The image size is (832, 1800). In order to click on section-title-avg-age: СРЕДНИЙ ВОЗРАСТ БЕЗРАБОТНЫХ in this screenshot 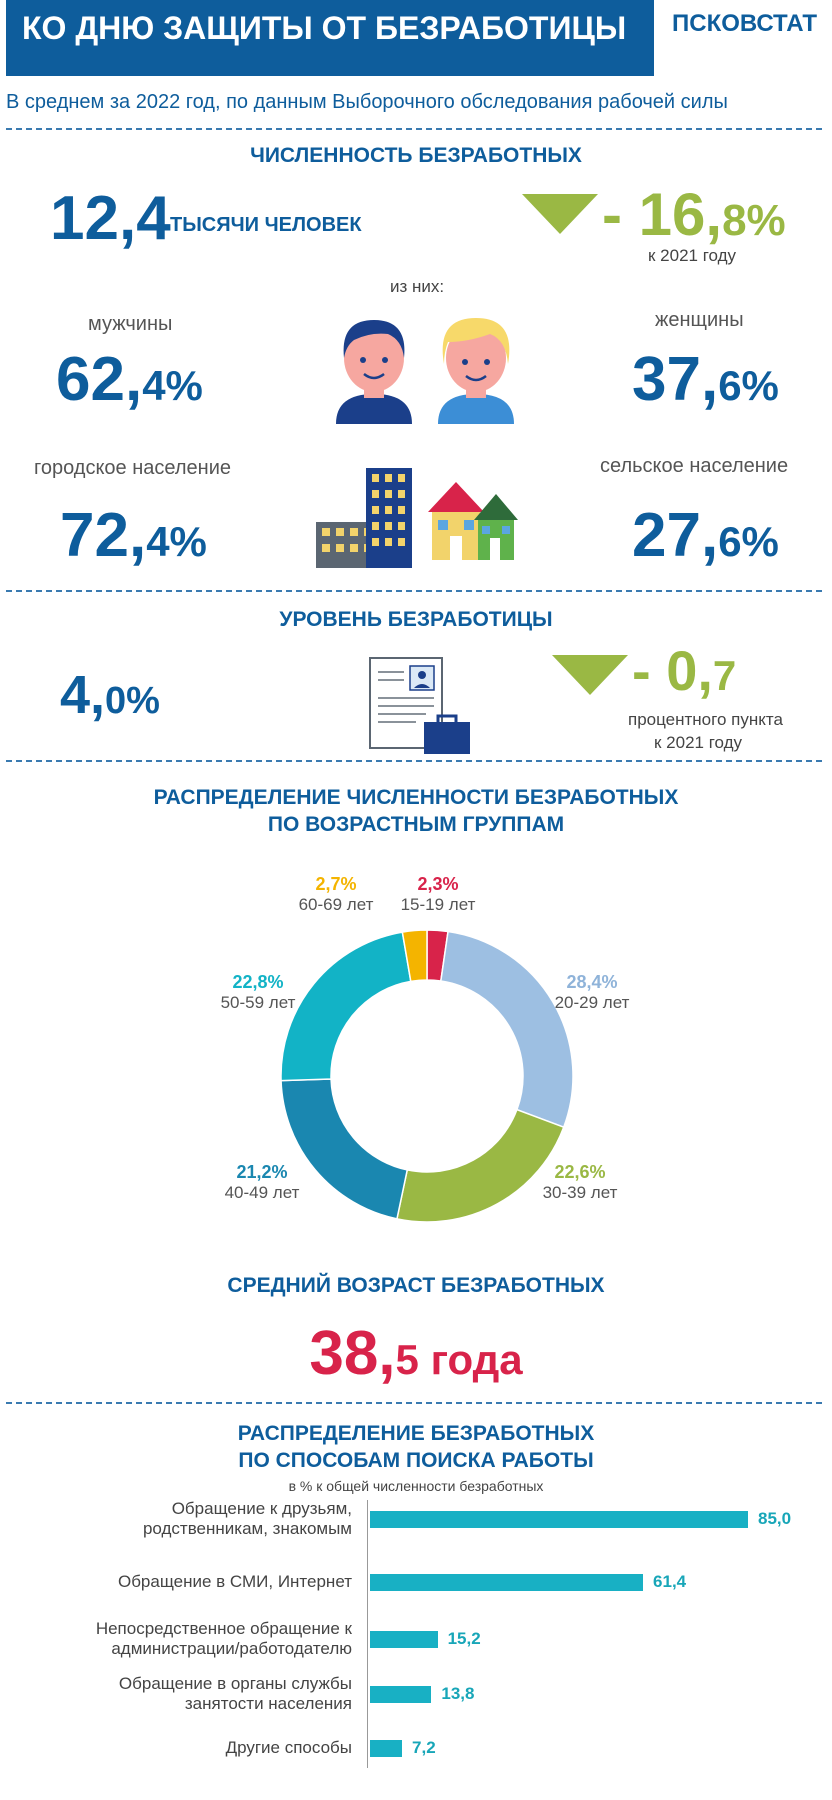, I will do `click(416, 1285)`.